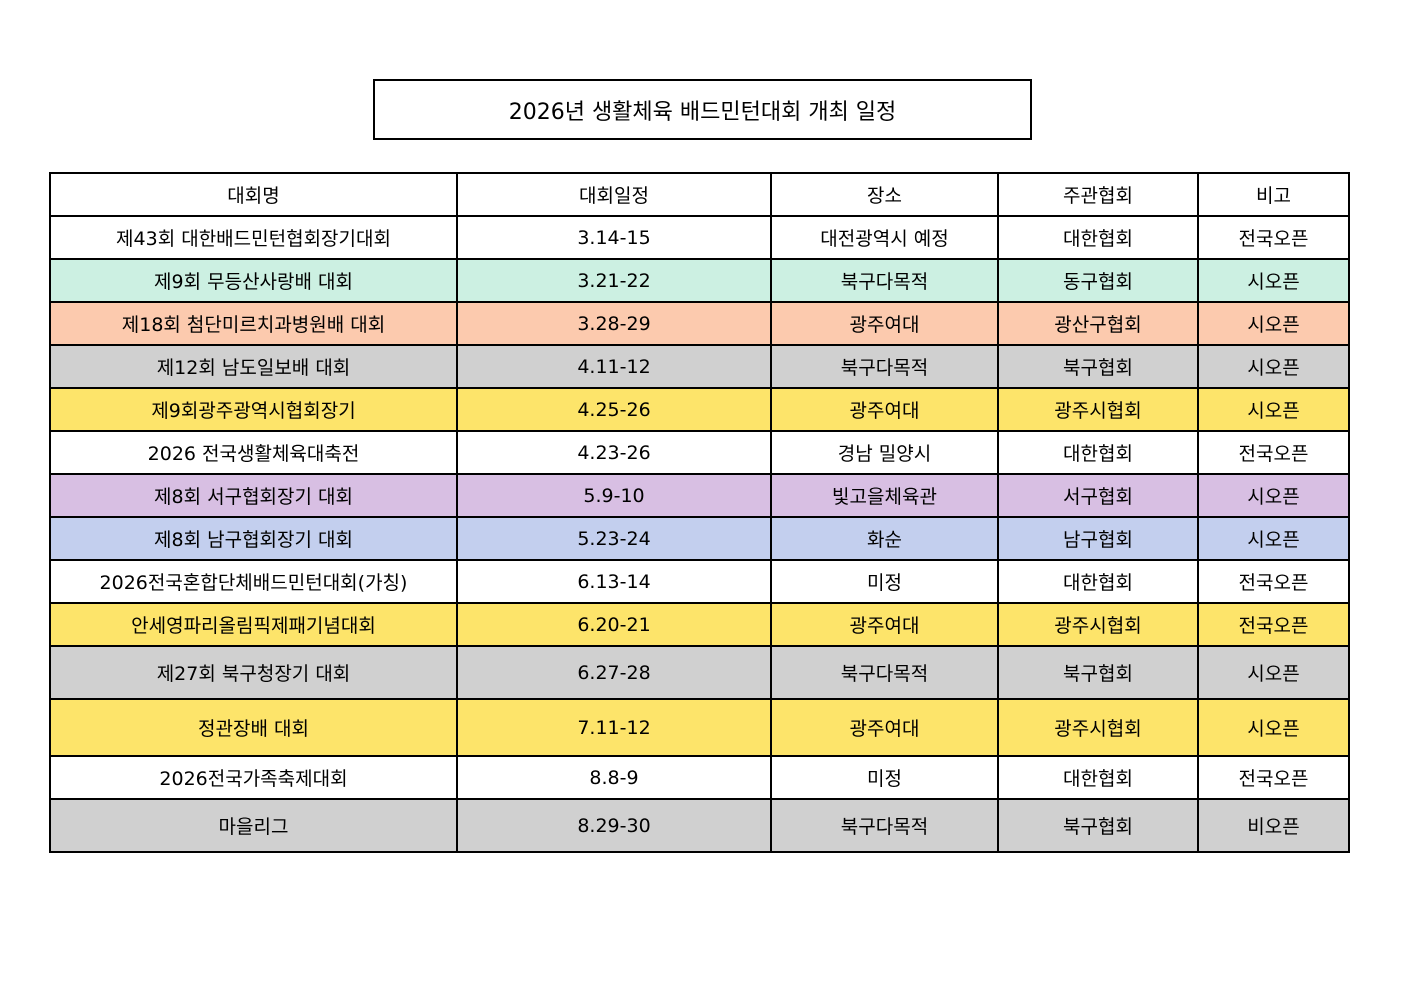  Describe the element at coordinates (253, 581) in the screenshot. I see `cell: 2026전국혼합단체배드민턴대회(가칭)` at that location.